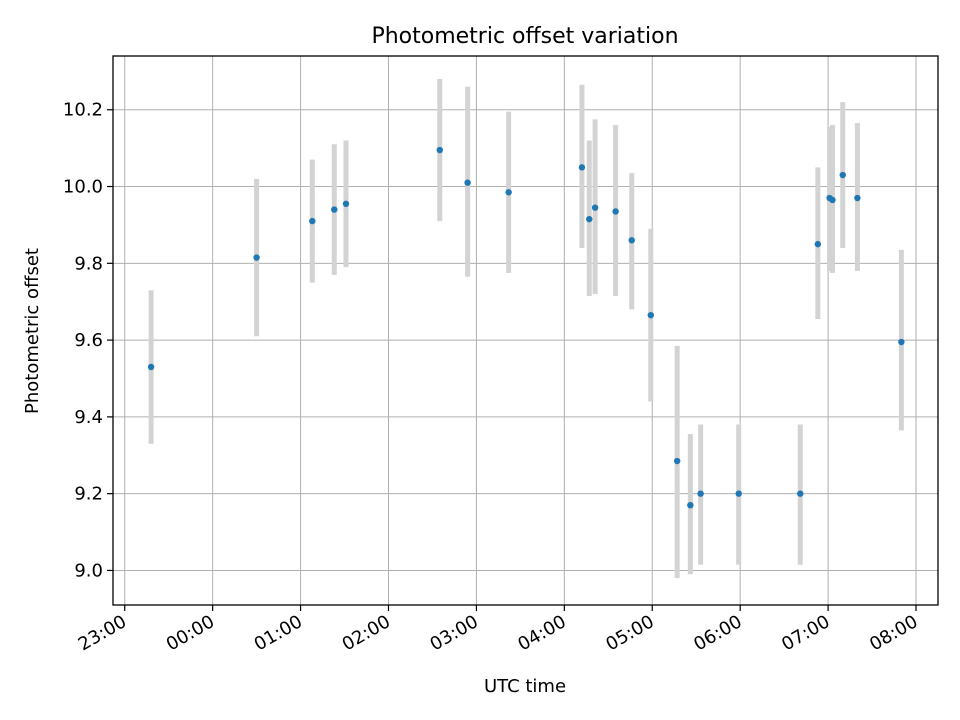 The height and width of the screenshot is (720, 960). I want to click on chart-title: Photometric offset variation, so click(524, 36).